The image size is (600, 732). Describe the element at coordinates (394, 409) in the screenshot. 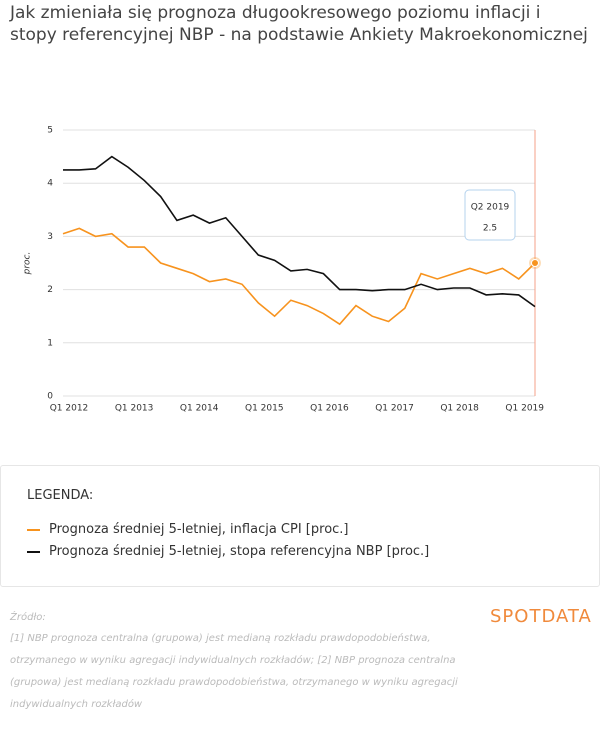

I see `x-tick-label: Q1 2017` at that location.